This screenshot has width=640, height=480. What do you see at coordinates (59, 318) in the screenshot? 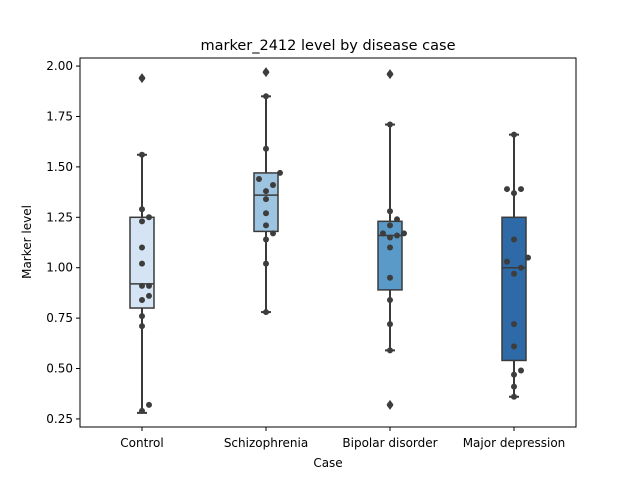
I see `y-tick-label: 0.75` at bounding box center [59, 318].